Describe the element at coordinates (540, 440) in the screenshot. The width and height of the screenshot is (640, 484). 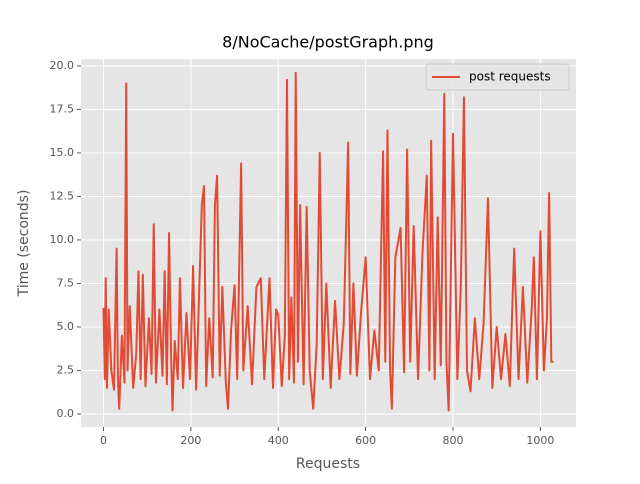
I see `x-tick-label: 1000` at that location.